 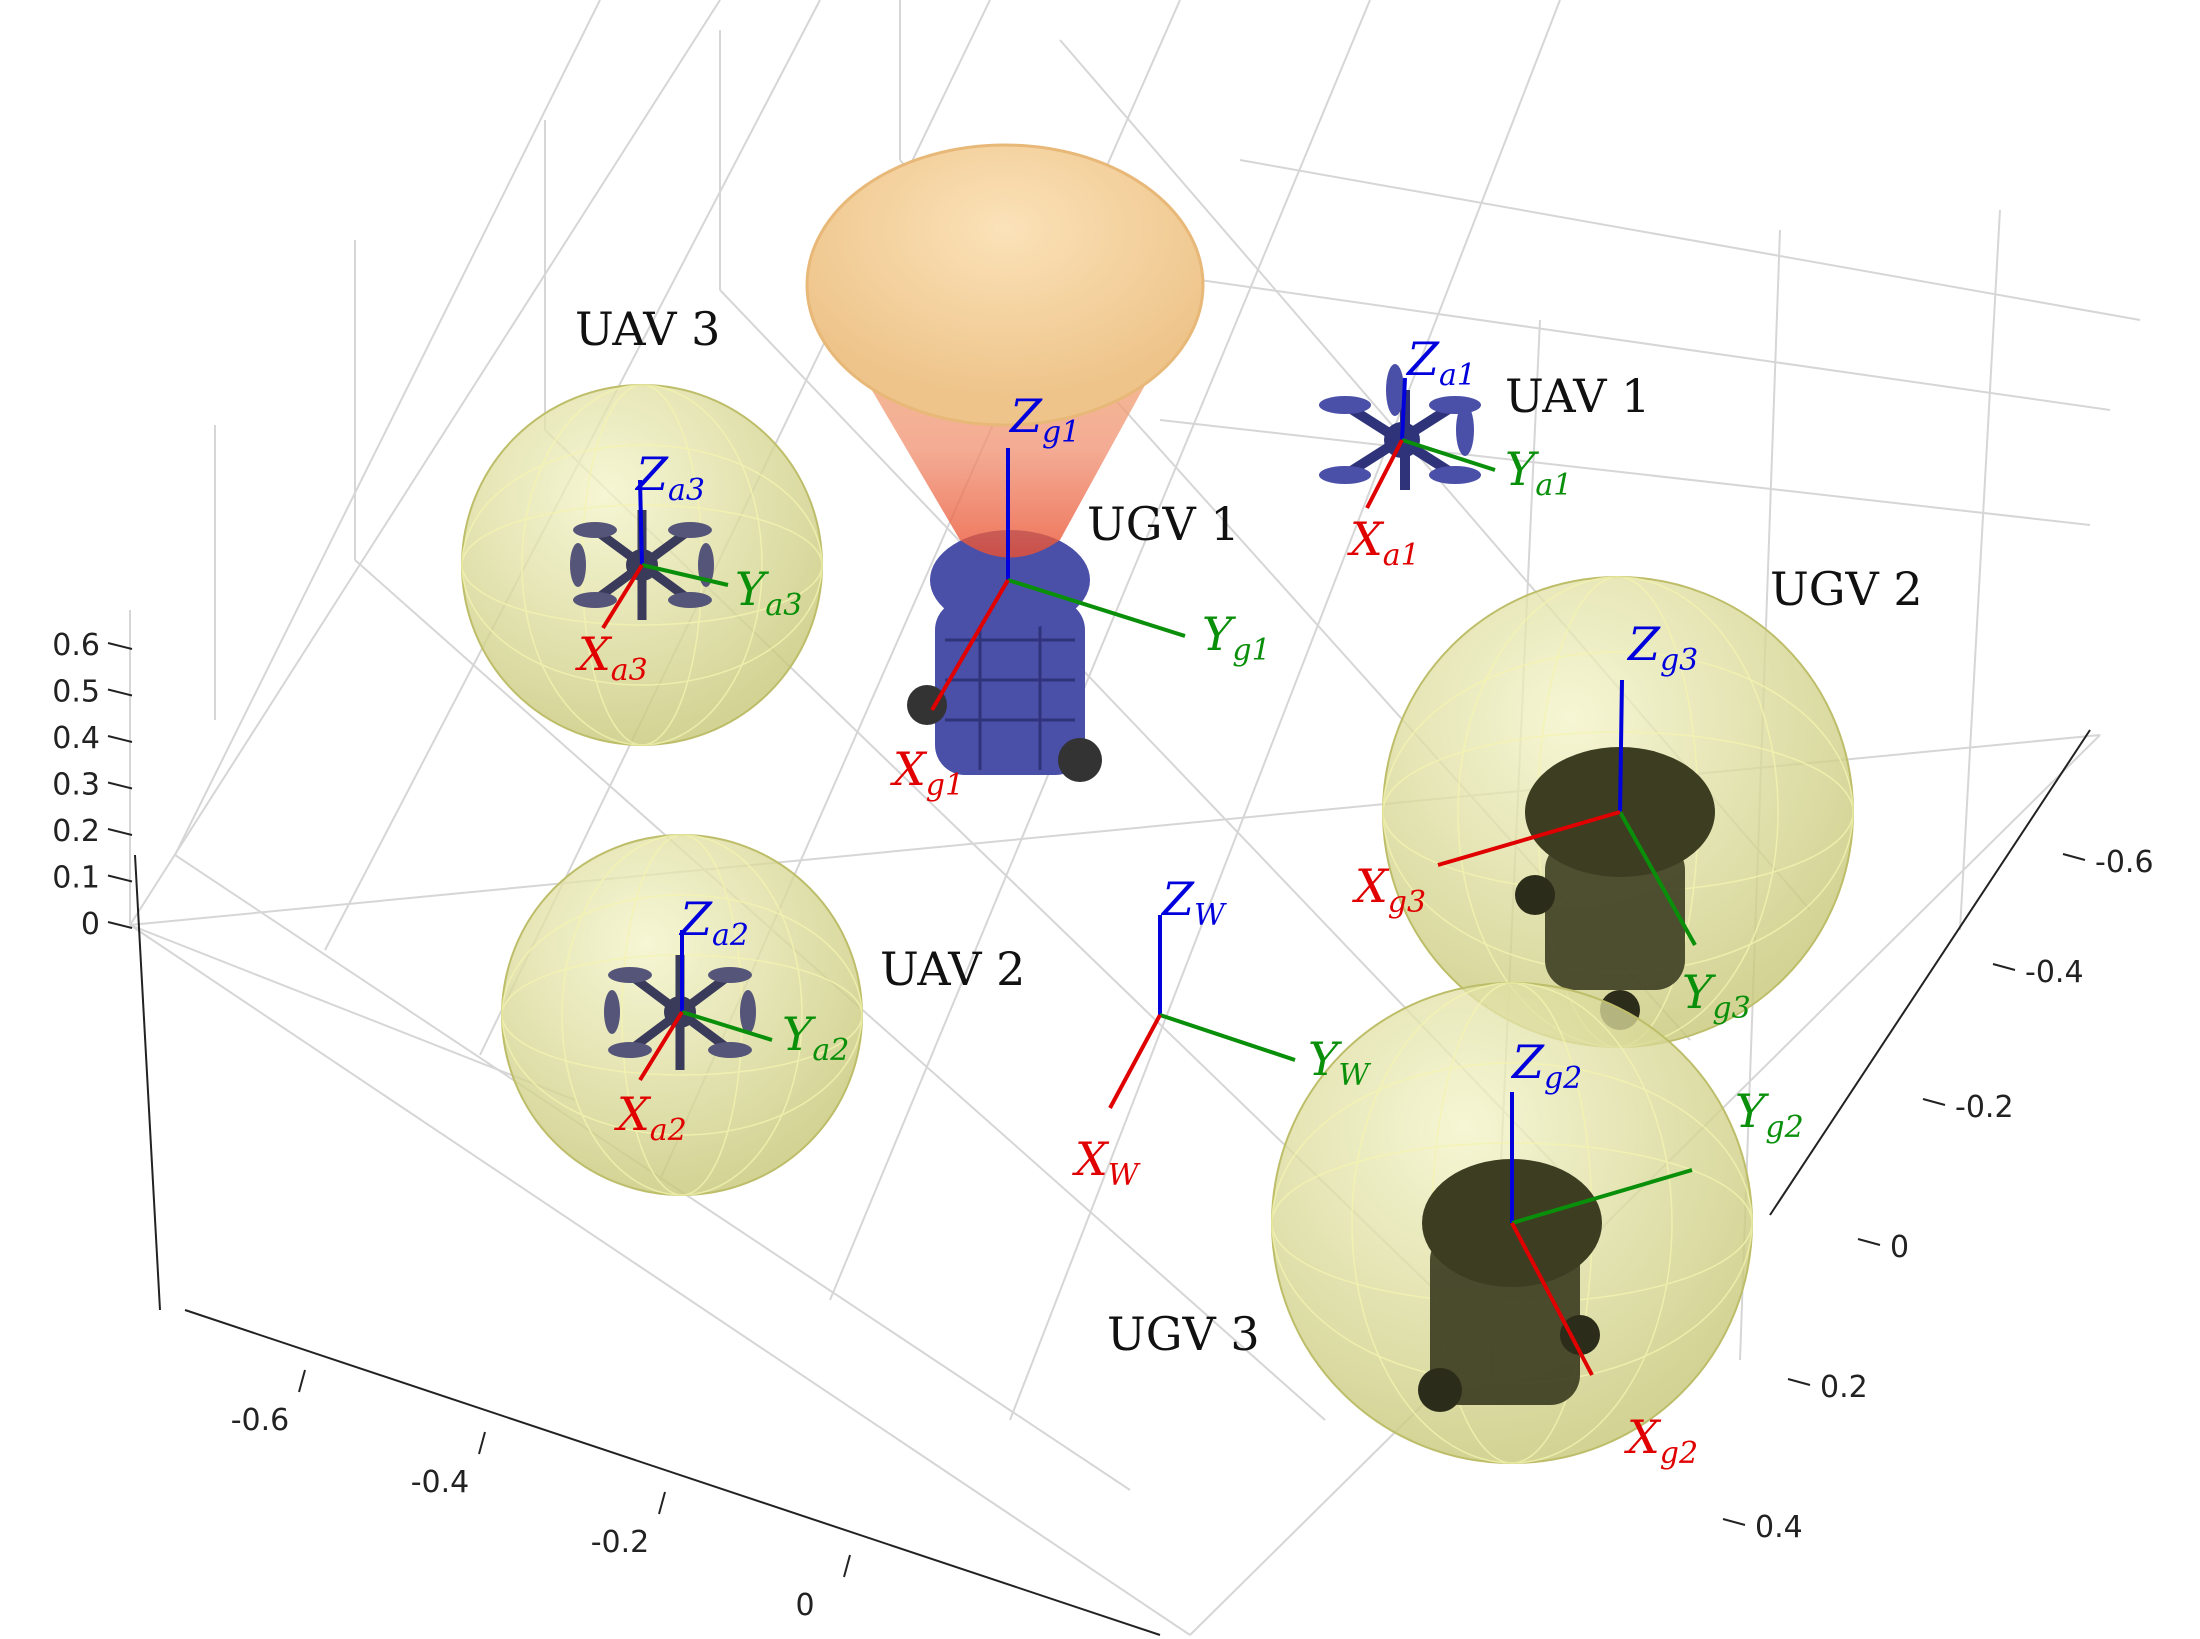 I want to click on label-za3: Za3, so click(x=669, y=477).